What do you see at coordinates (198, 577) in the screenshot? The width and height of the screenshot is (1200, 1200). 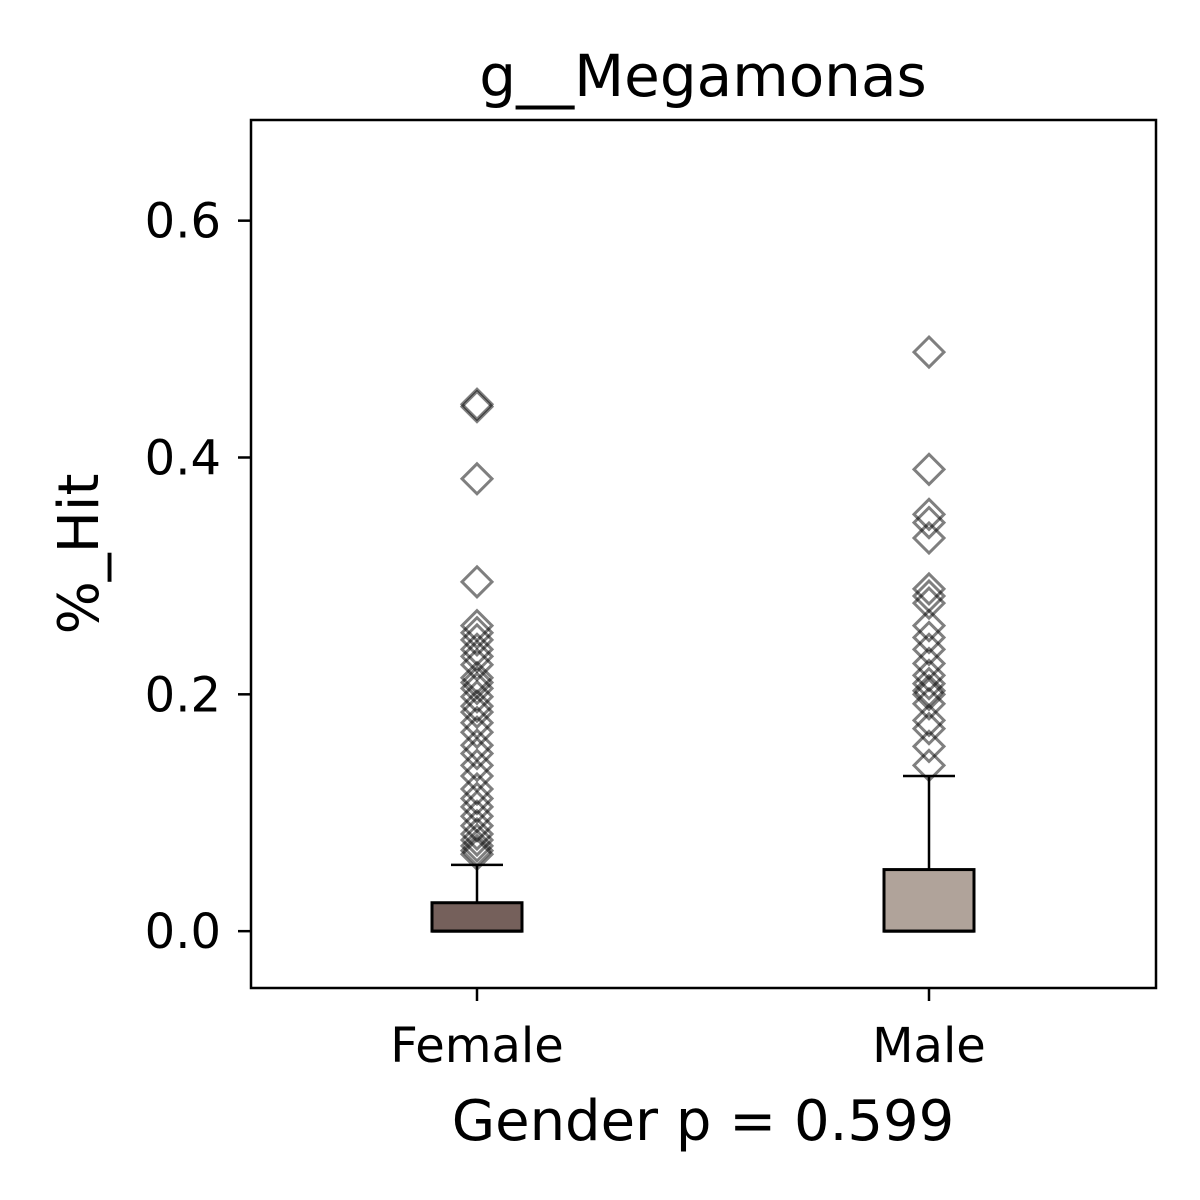 I see `y-axis: 0.0 0.2 0.4 0.6` at bounding box center [198, 577].